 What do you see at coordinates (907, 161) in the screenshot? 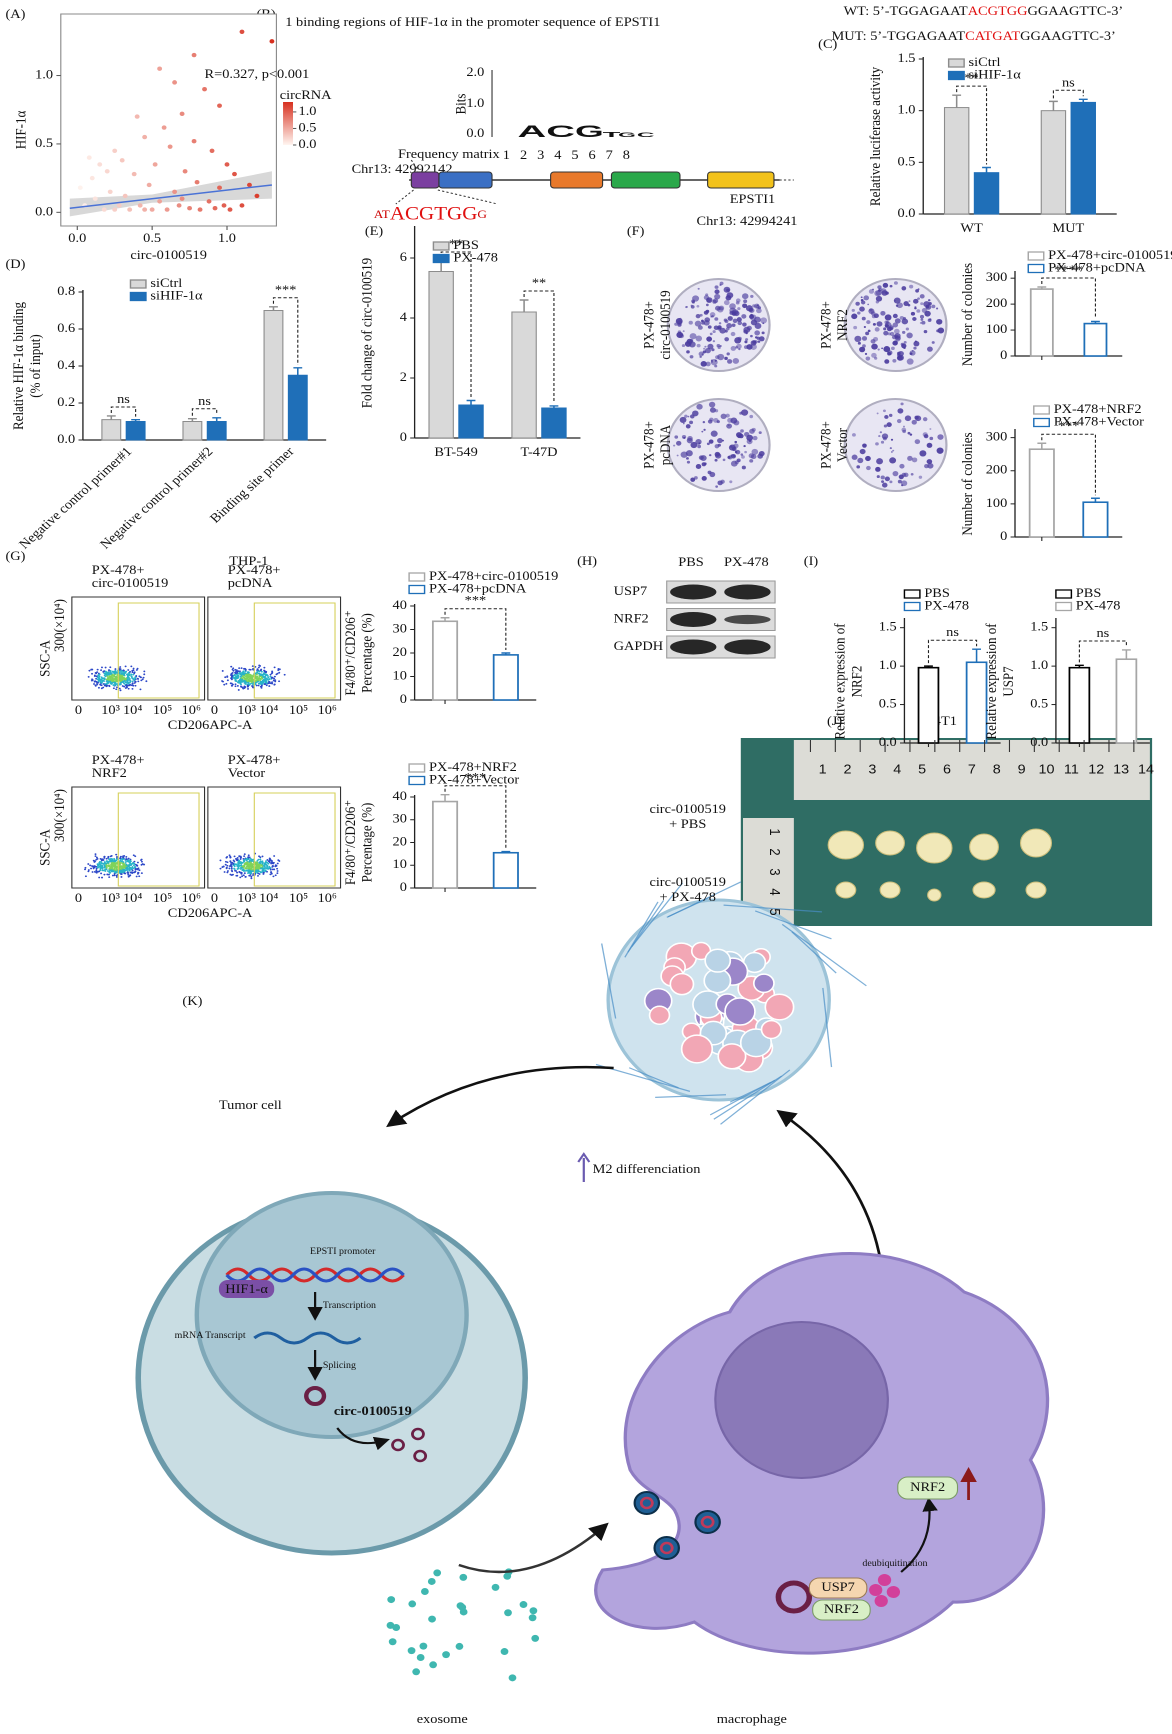
I see `y-tick-label: 0.5` at bounding box center [907, 161].